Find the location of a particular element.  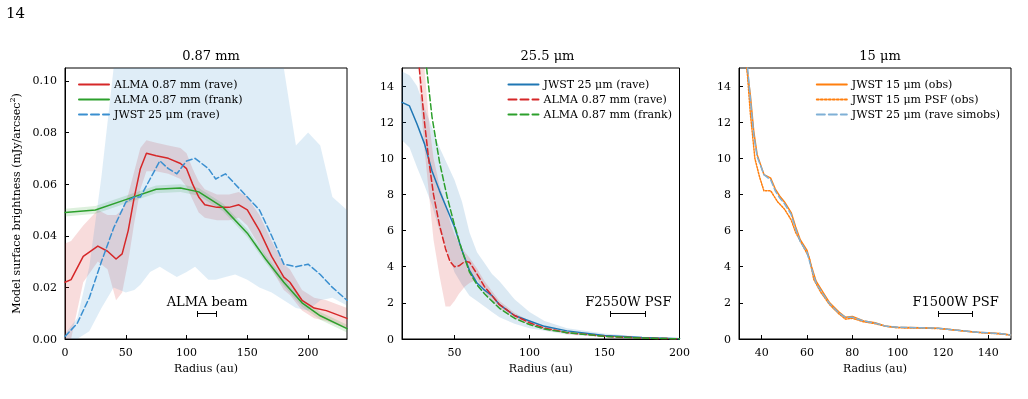

y-tick-label: 0.00 is located at coordinates (44, 339).